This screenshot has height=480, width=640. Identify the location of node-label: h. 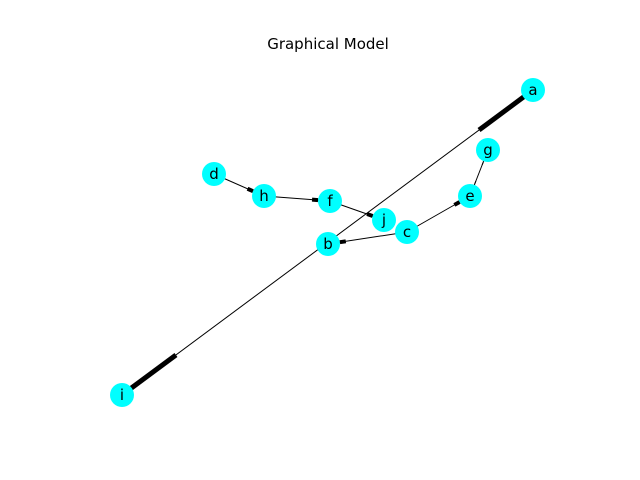
(264, 196).